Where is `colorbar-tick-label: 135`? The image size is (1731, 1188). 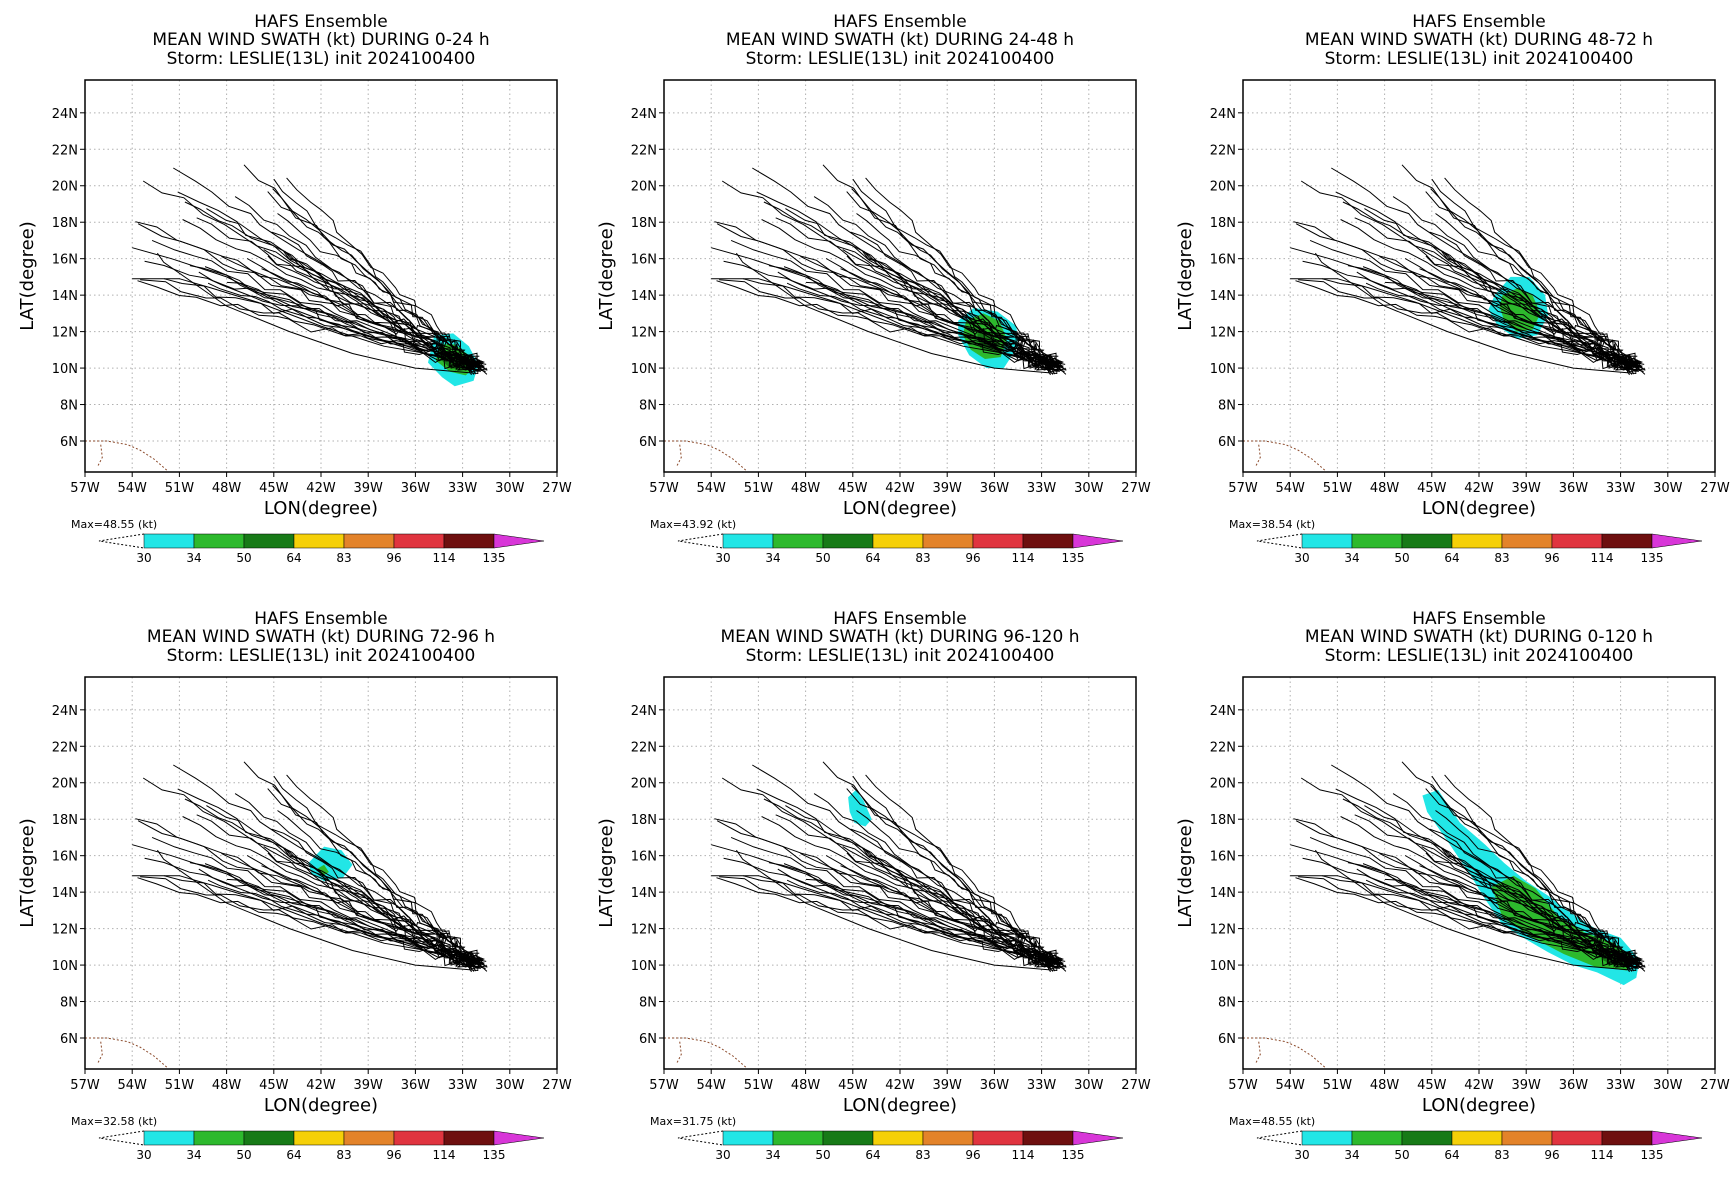 colorbar-tick-label: 135 is located at coordinates (494, 558).